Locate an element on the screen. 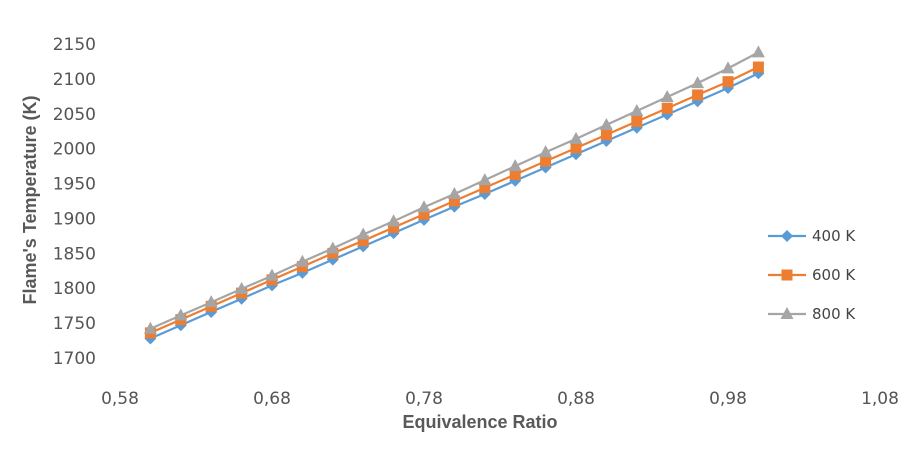 The width and height of the screenshot is (911, 452). x-tick-label: 0,78 is located at coordinates (424, 399).